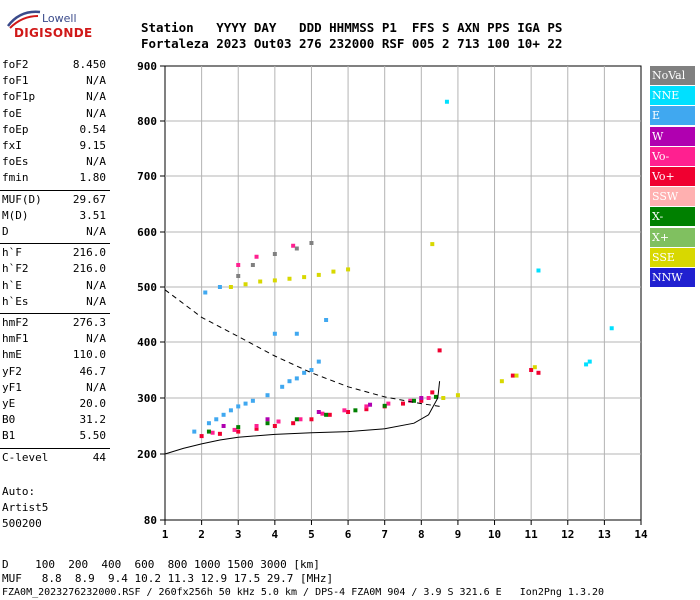  Describe the element at coordinates (15, 178) in the screenshot. I see `param-name: fmin` at that location.